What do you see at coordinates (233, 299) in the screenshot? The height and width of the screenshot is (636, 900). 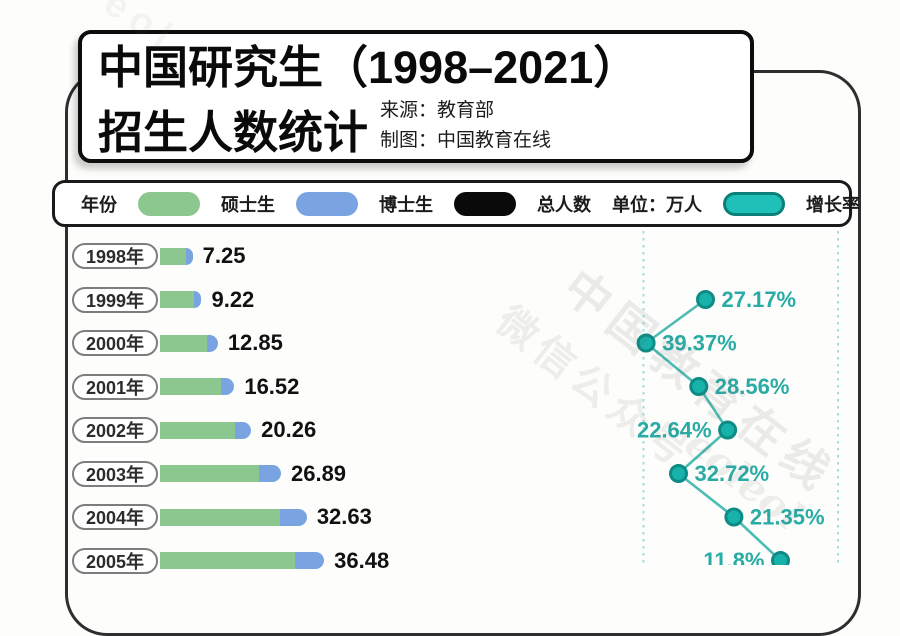 I see `total-value-label: 9.22` at bounding box center [233, 299].